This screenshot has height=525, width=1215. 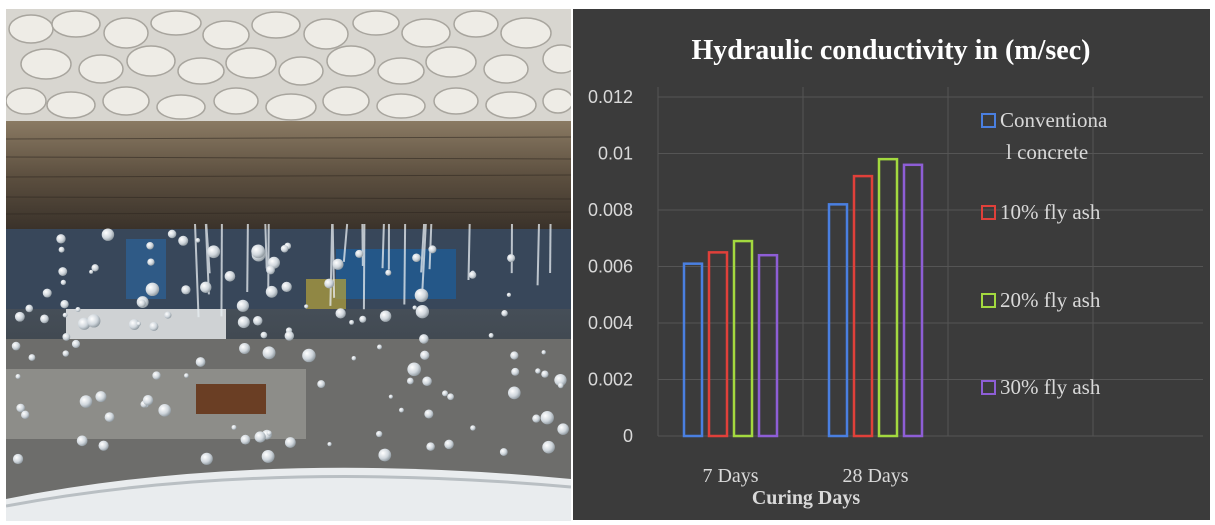 I want to click on legend-label: 20% fly ash, so click(x=1050, y=300).